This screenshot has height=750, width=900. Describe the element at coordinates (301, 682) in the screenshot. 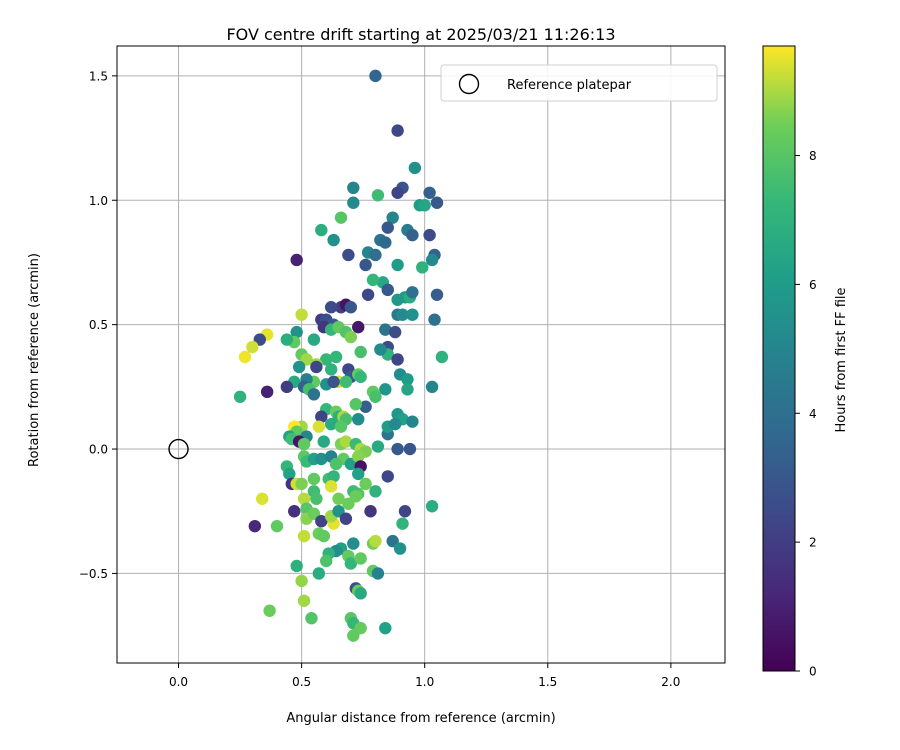

I see `x-tick-label: 0.5` at that location.